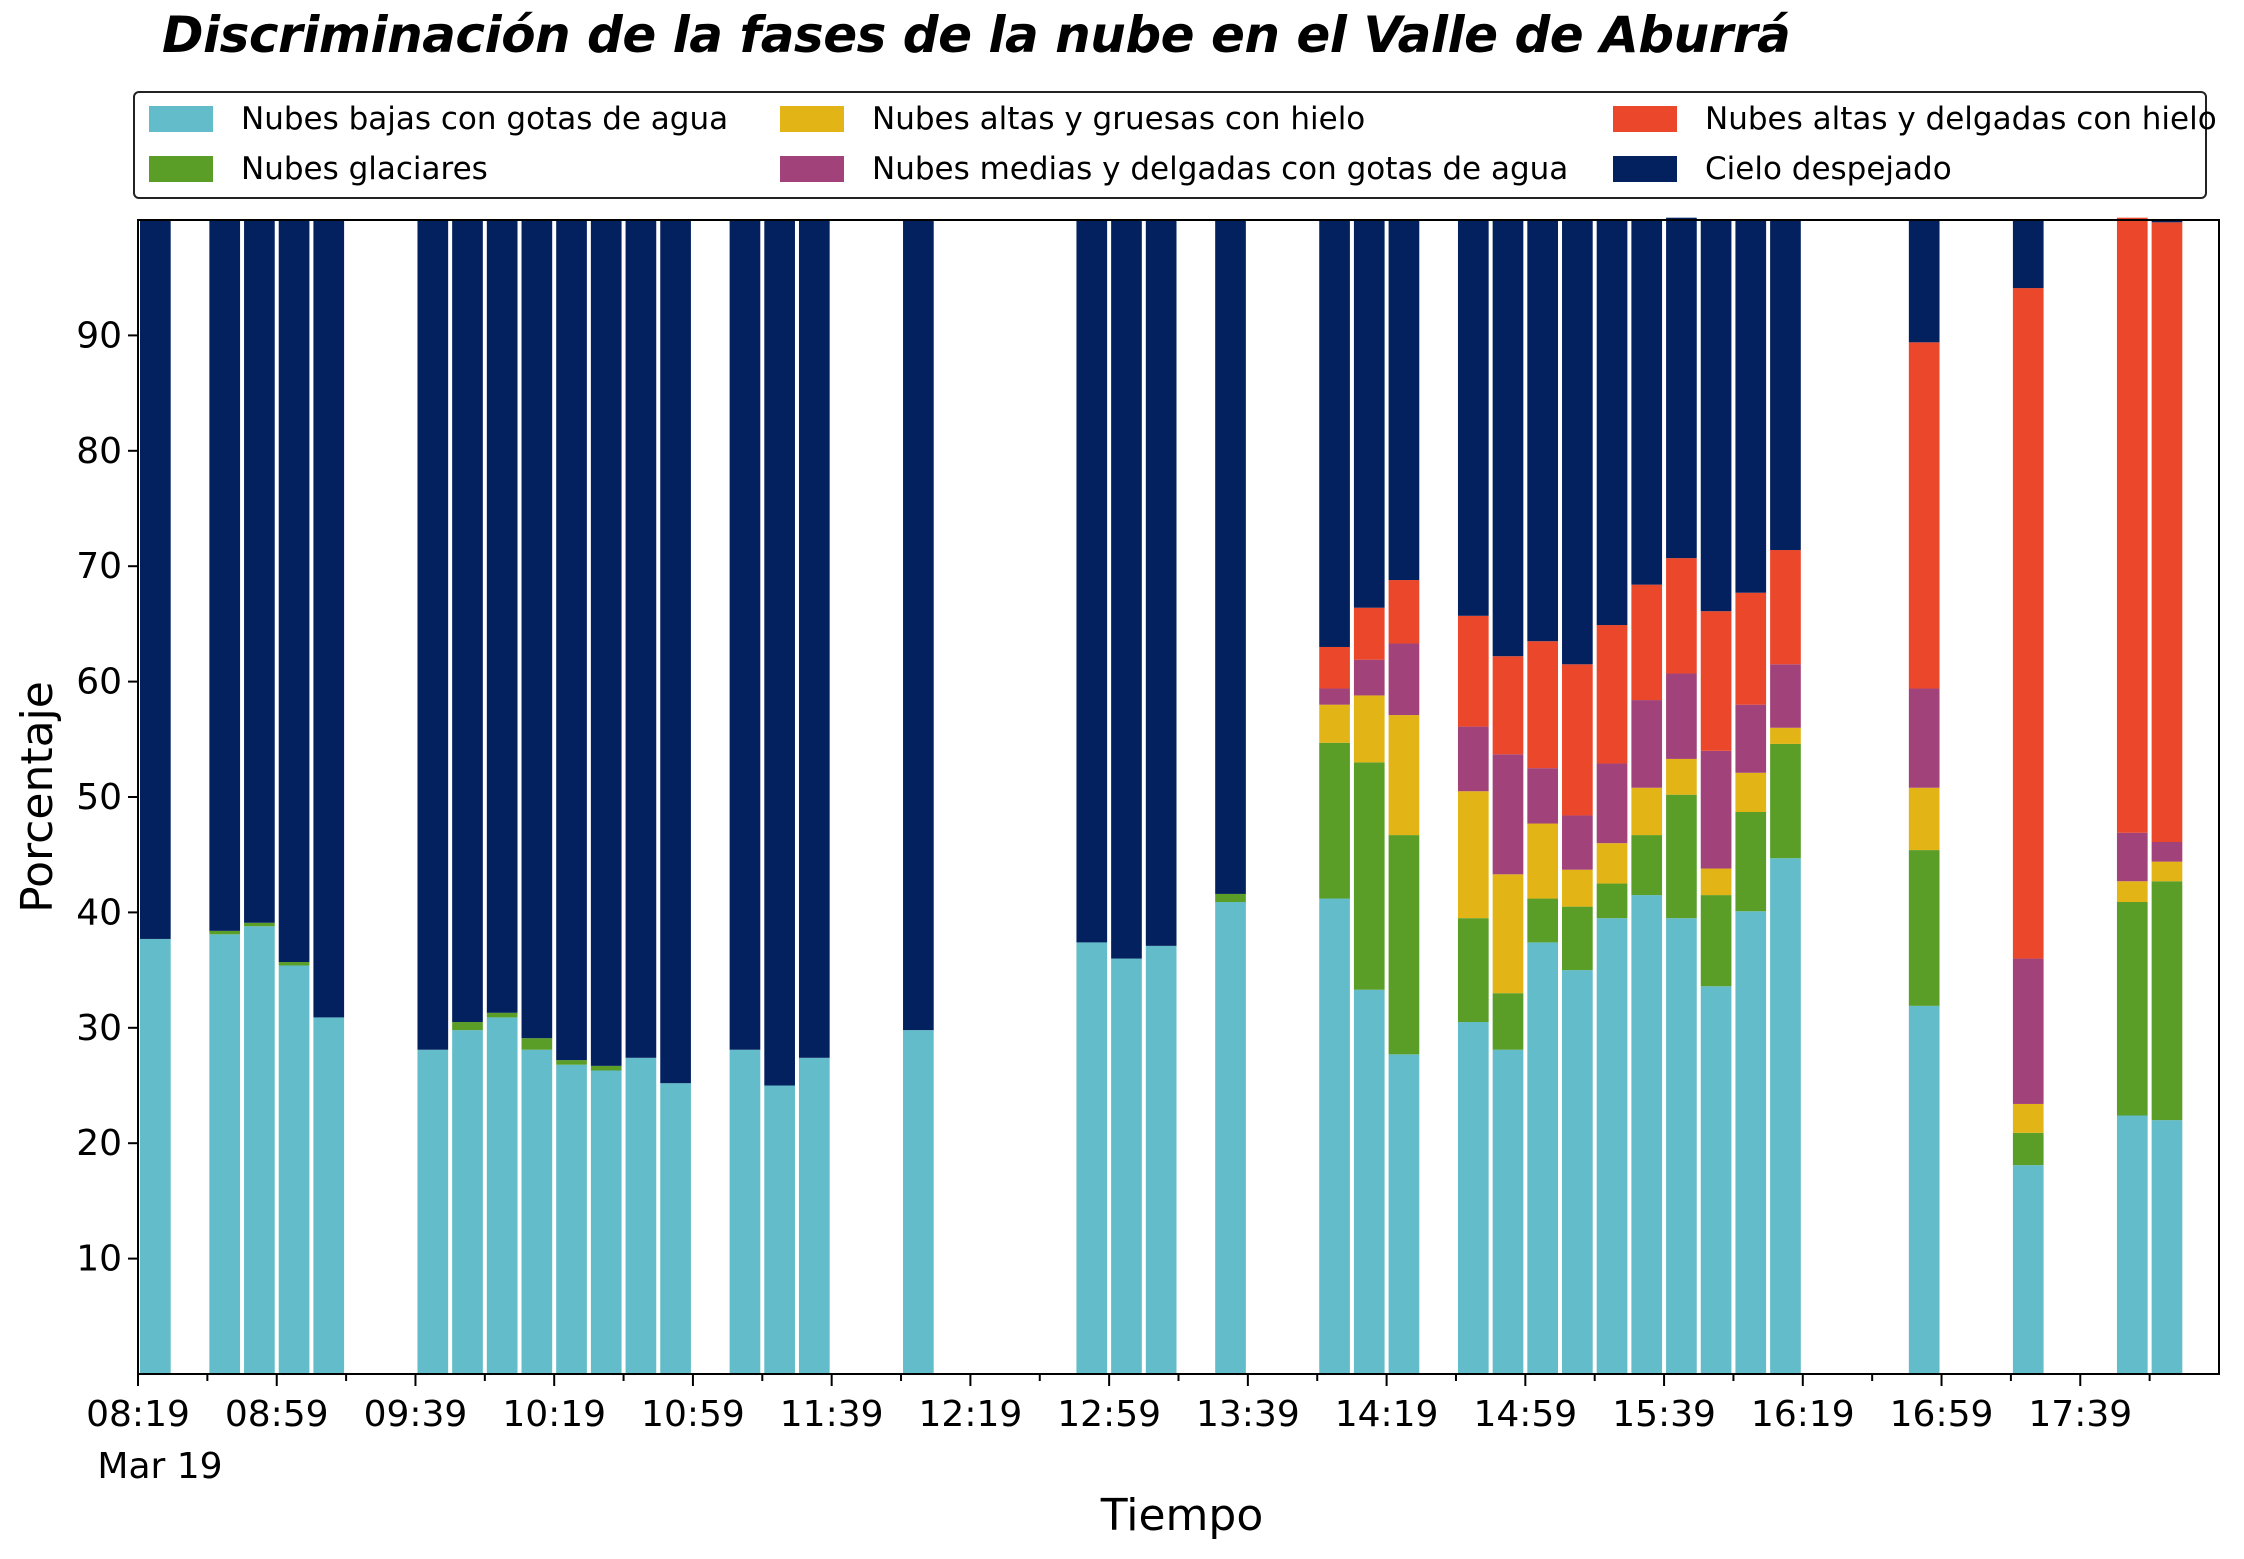 Image resolution: width=2244 pixels, height=1559 pixels. Describe the element at coordinates (693, 1414) in the screenshot. I see `x-tick-label: 10:59` at that location.